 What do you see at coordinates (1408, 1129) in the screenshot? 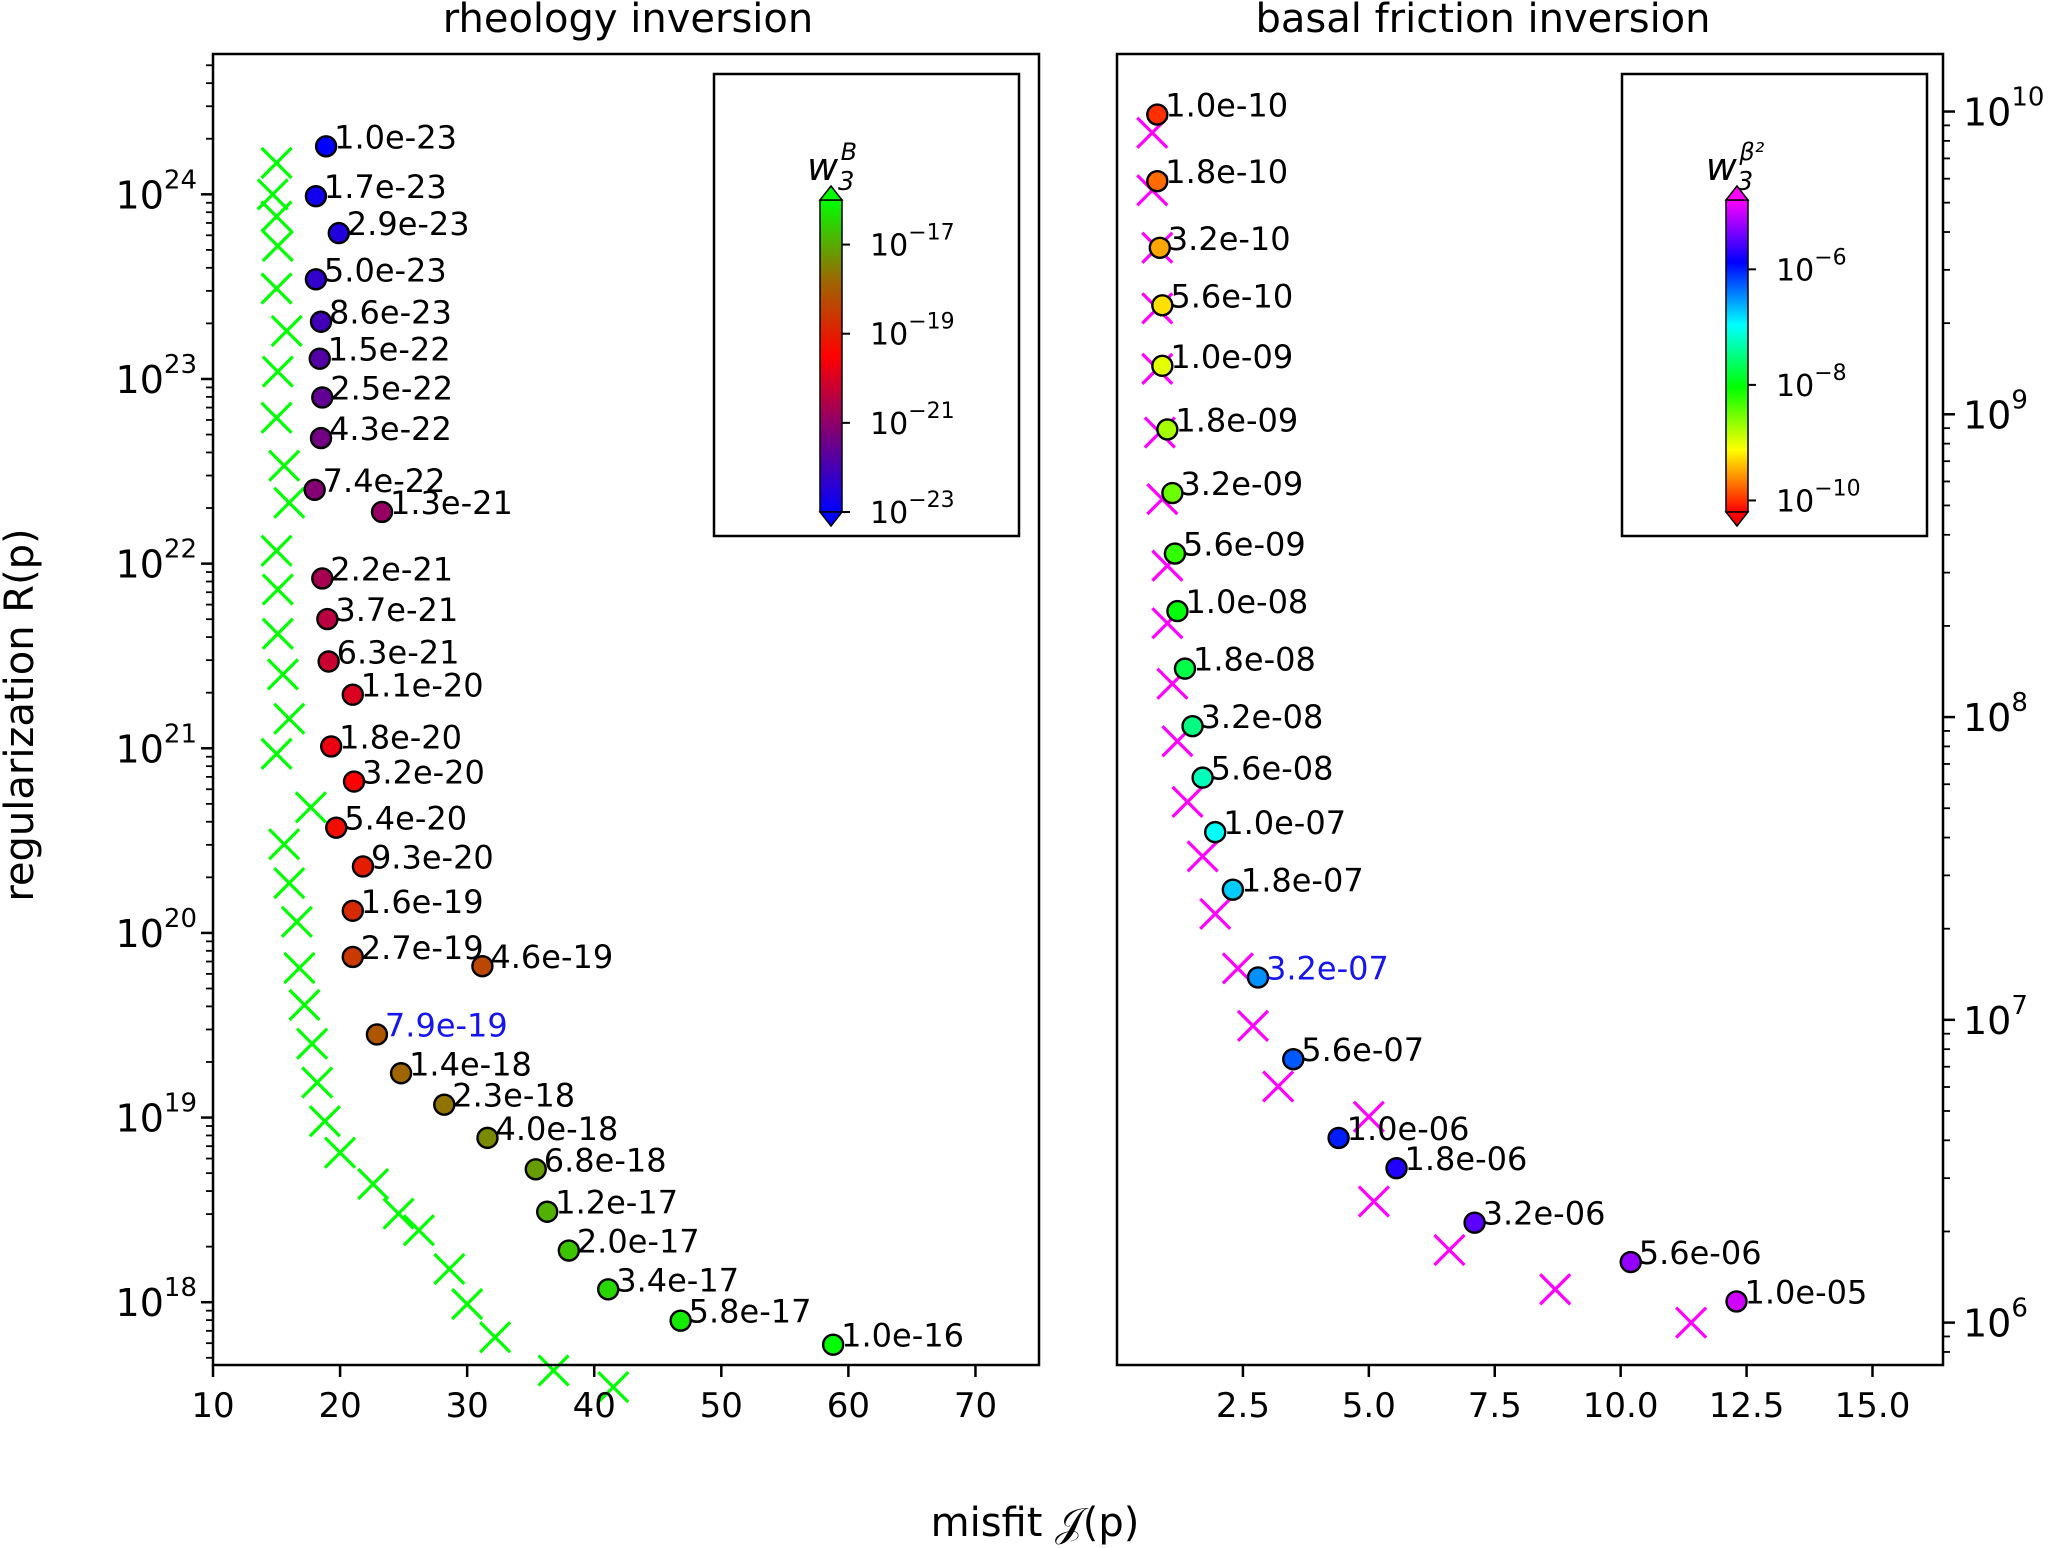
I see `point-label: 1.0e-06` at bounding box center [1408, 1129].